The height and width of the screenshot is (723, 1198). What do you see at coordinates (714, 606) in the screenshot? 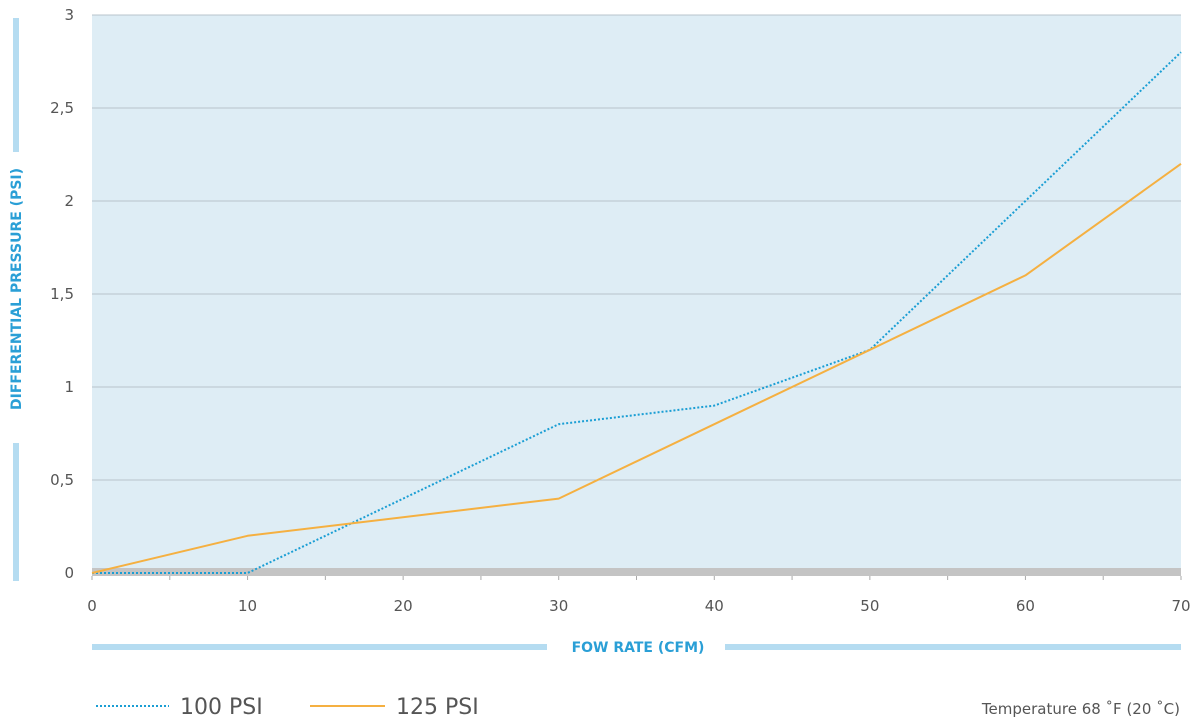
I see `x-tick-label-4: 40` at bounding box center [714, 606].